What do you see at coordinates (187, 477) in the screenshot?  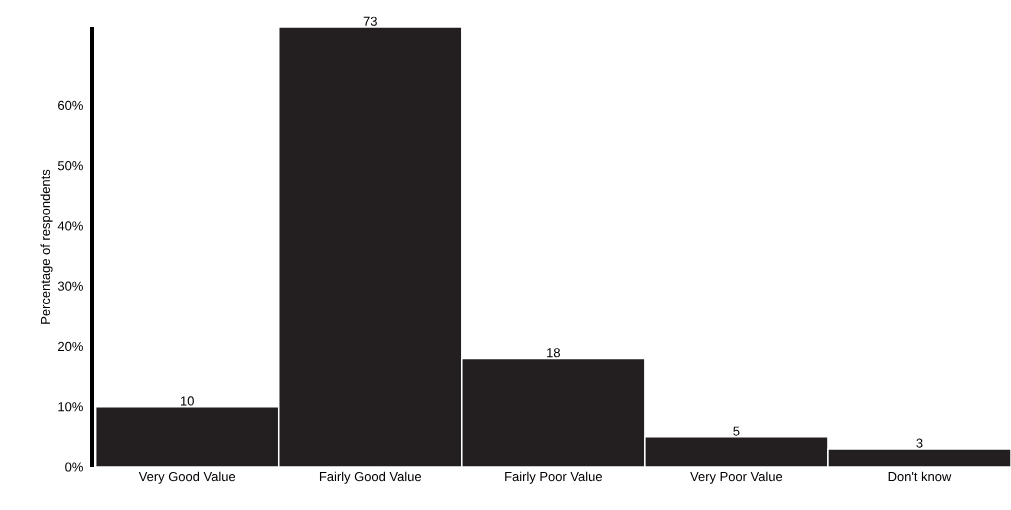 I see `x-tick-label: Very Good Value` at bounding box center [187, 477].